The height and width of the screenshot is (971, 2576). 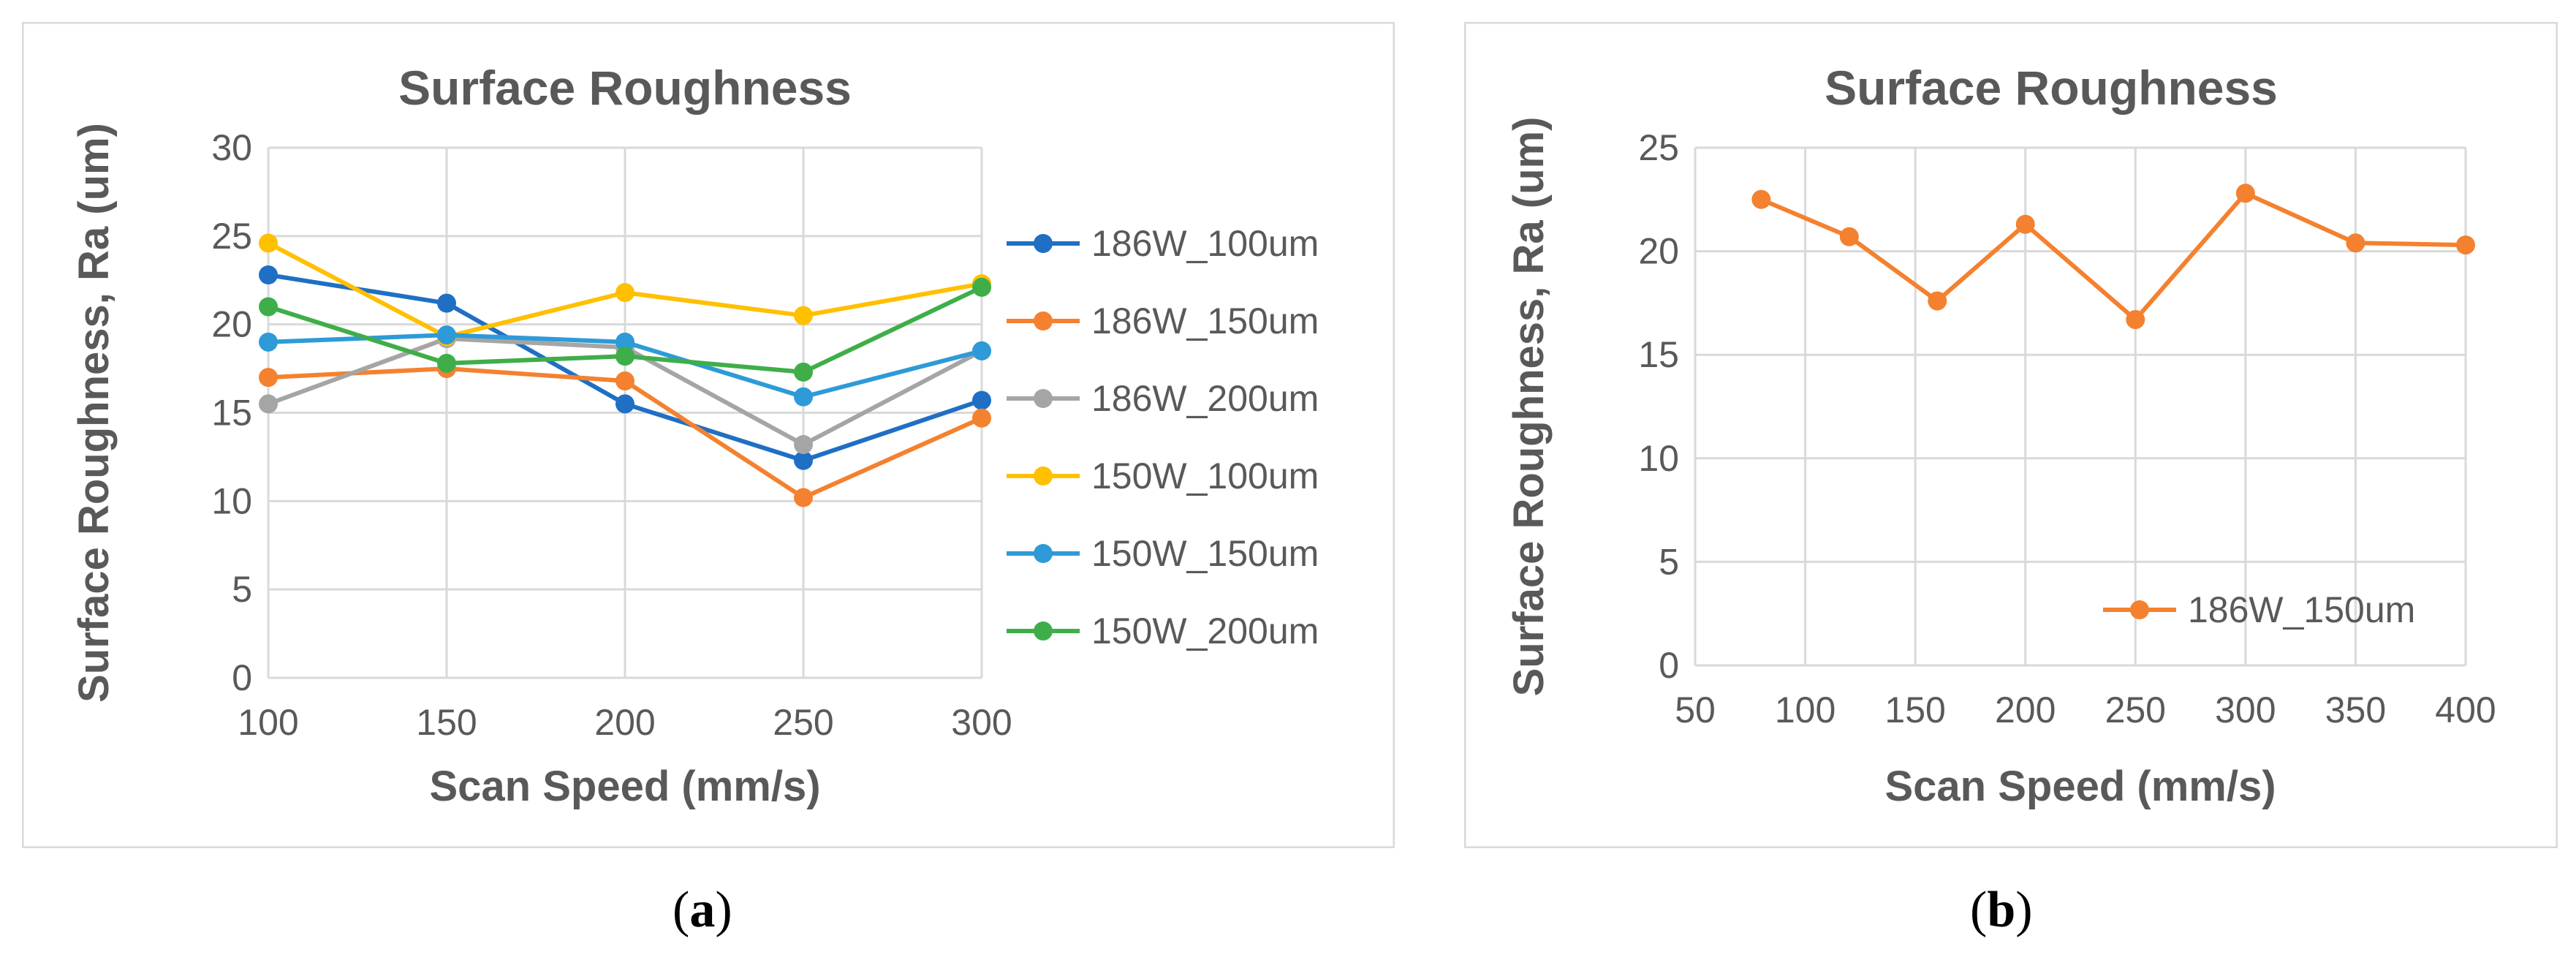 What do you see at coordinates (1205, 631) in the screenshot?
I see `chart-a-legend-label: 150W_200um` at bounding box center [1205, 631].